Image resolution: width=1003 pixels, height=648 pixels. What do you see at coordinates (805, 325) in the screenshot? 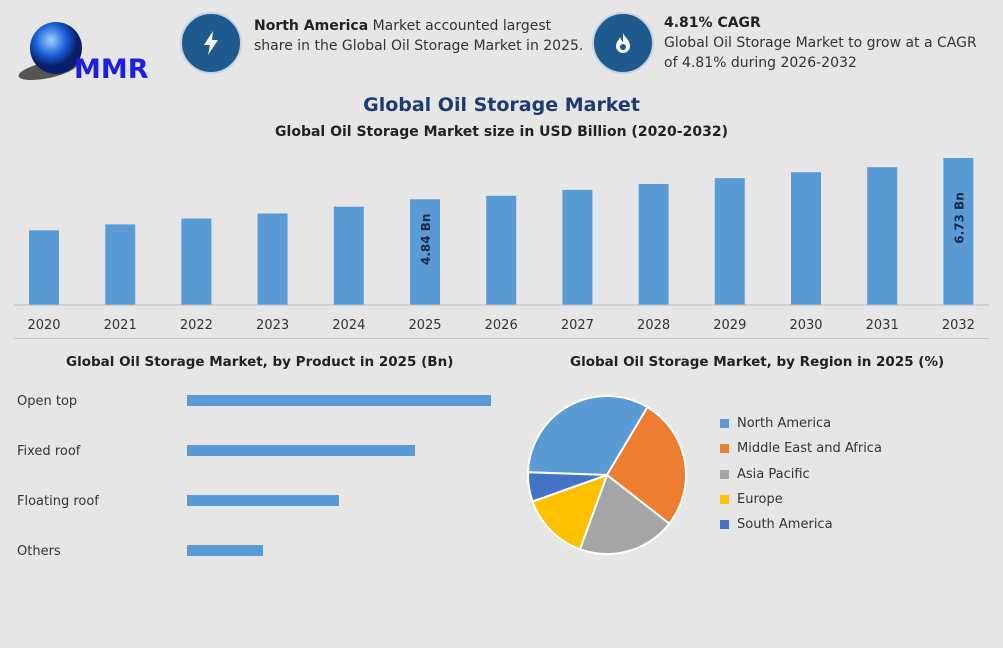
I see `x-tick-label: 2030` at bounding box center [805, 325].